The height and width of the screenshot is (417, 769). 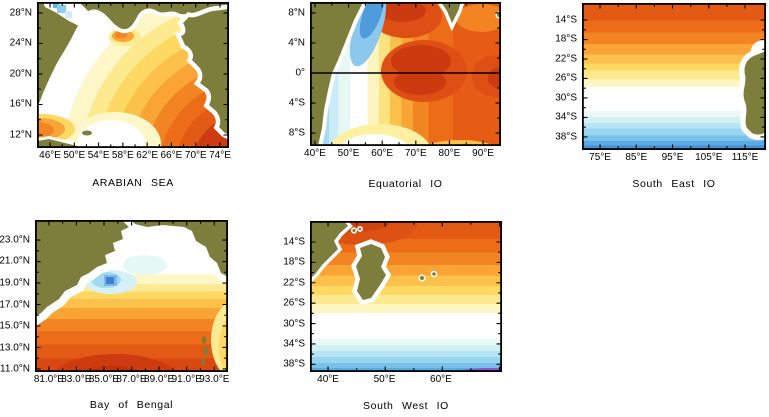 What do you see at coordinates (402, 155) in the screenshot?
I see `x-axis-equatorial-io: 40°E 50°E 60°E 70°E 80°E 90°E` at bounding box center [402, 155].